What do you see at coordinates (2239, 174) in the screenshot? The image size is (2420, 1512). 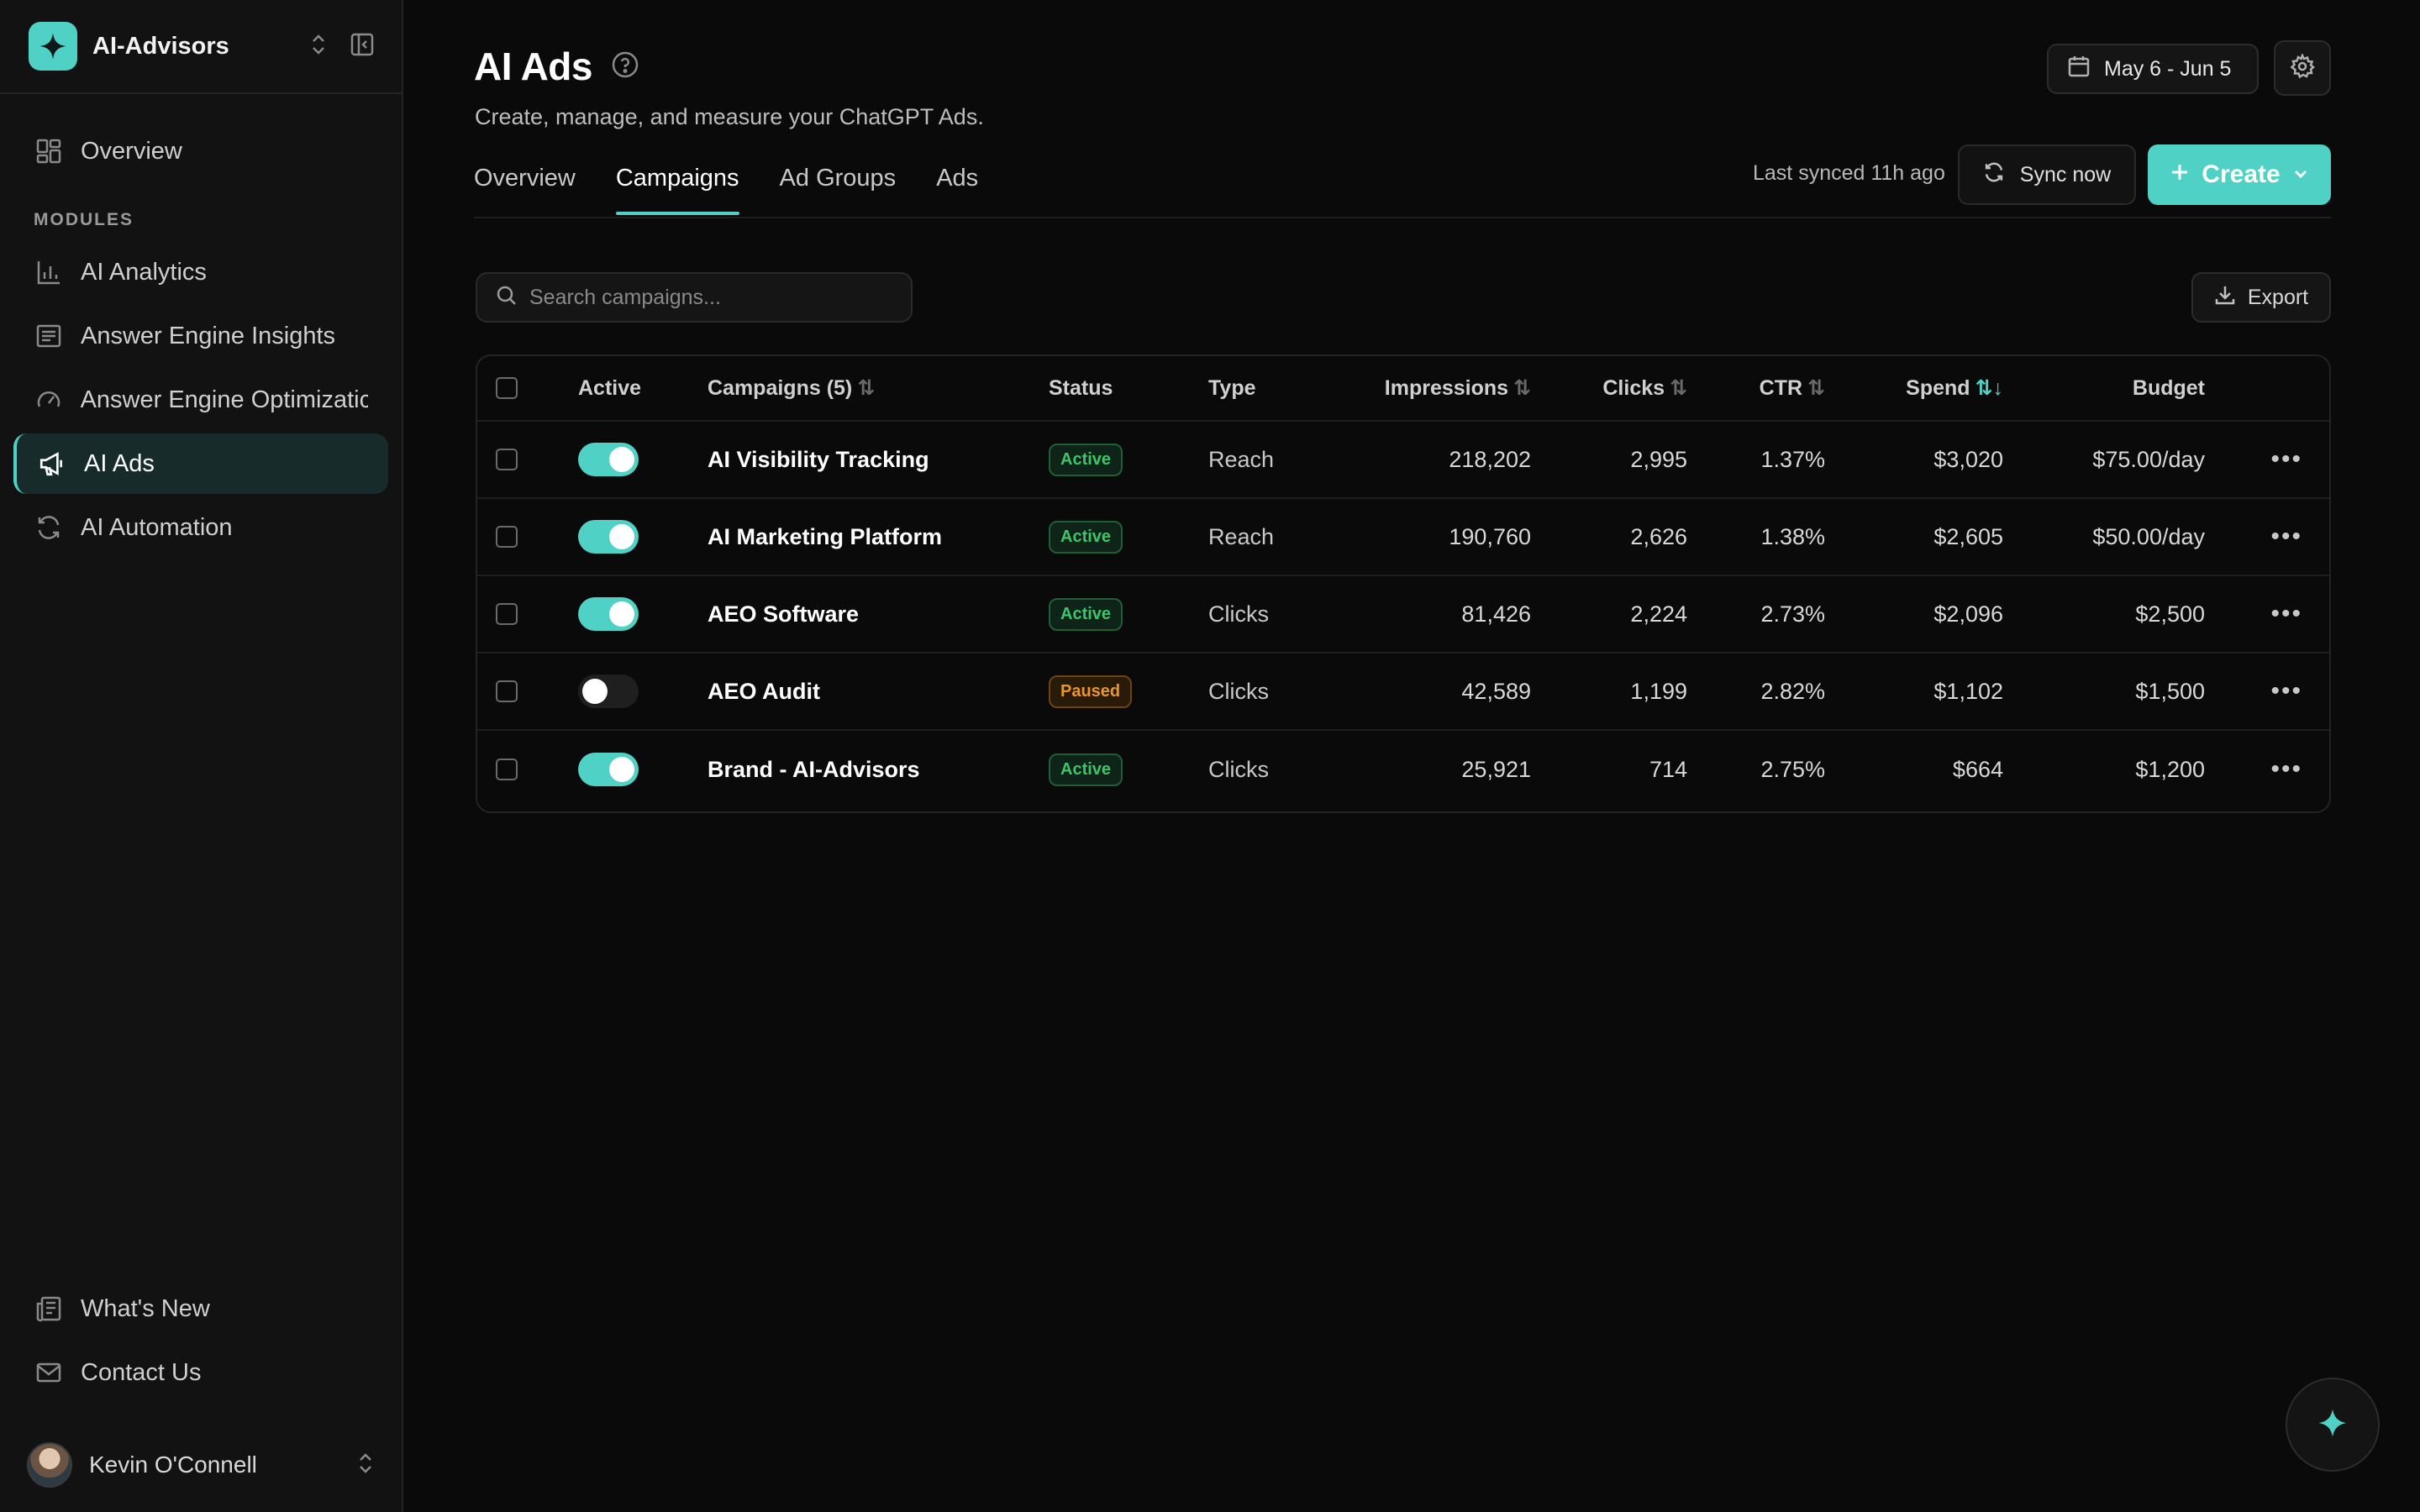 I see `create-button: Create` at bounding box center [2239, 174].